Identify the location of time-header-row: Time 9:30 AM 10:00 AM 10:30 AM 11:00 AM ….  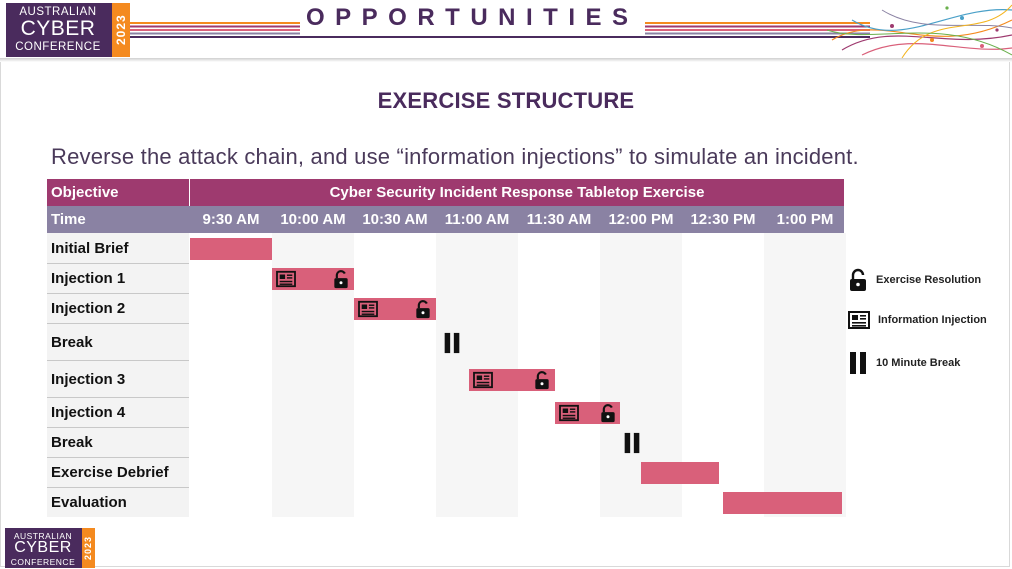
(445, 219).